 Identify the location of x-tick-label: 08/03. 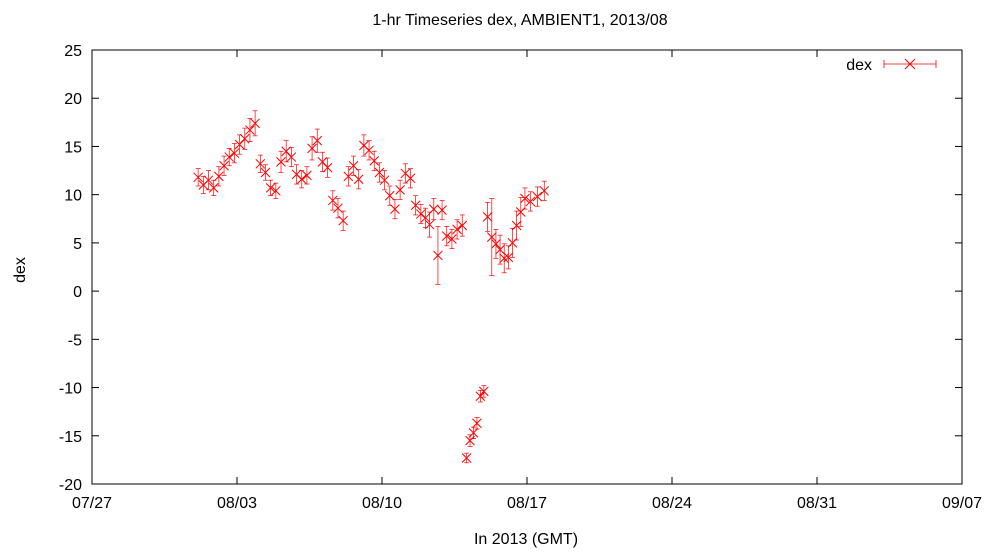
(237, 503).